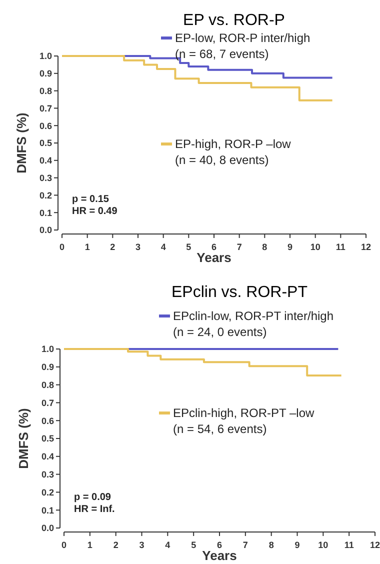 This screenshot has height=564, width=380. What do you see at coordinates (93, 497) in the screenshot?
I see `annotation: p = 0.09` at bounding box center [93, 497].